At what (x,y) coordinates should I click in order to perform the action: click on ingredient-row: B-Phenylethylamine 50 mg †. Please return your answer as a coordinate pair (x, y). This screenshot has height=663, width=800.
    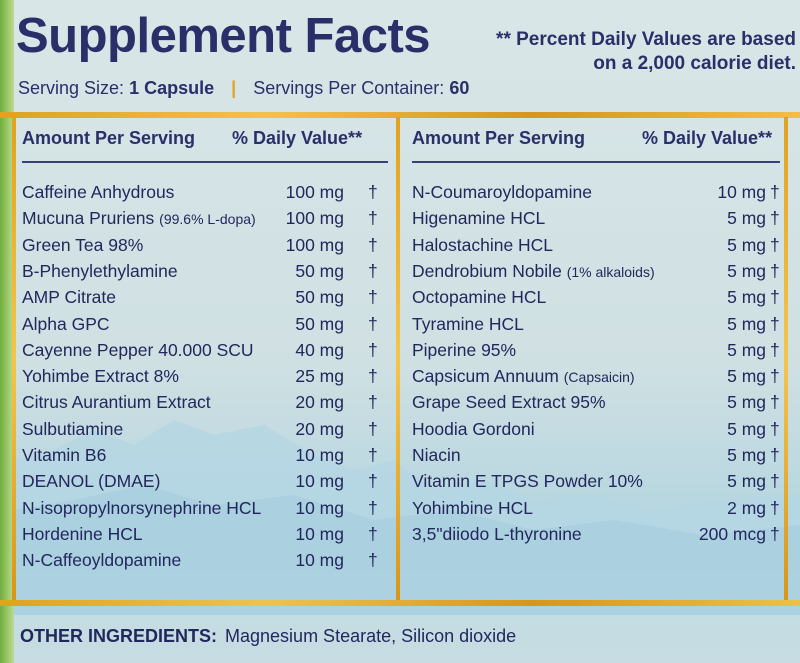
    Looking at the image, I should click on (205, 273).